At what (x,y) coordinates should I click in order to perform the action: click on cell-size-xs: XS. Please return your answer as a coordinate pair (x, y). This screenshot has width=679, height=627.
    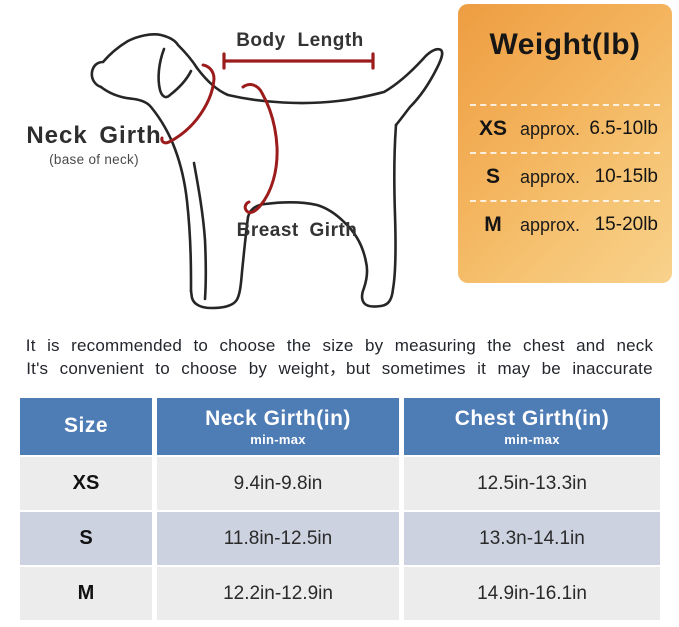
    Looking at the image, I should click on (86, 483).